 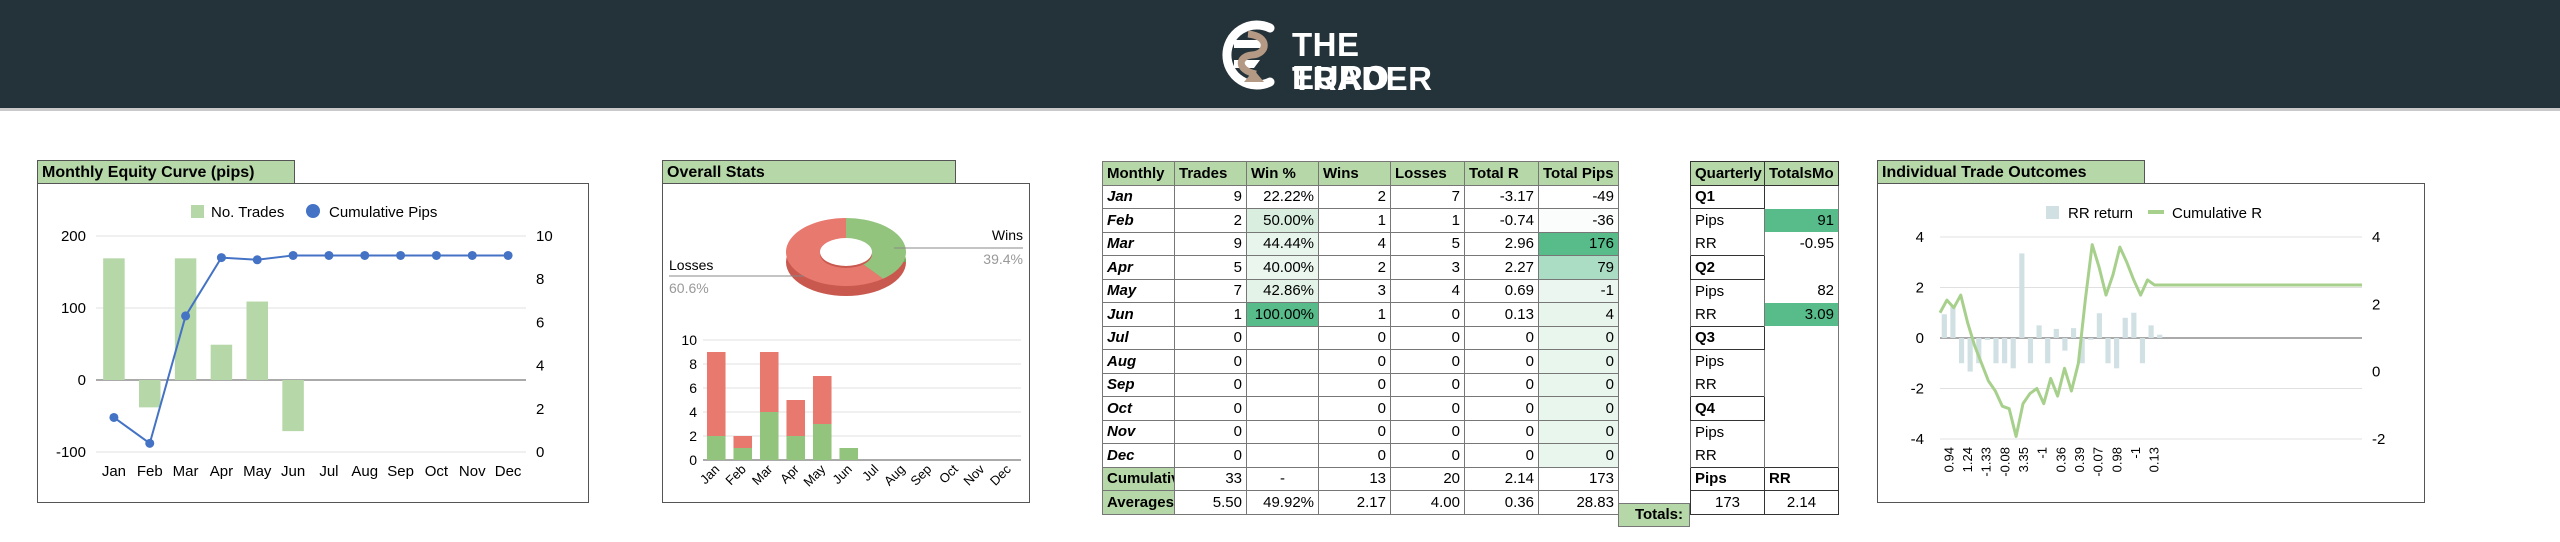 What do you see at coordinates (472, 471) in the screenshot?
I see `x-tick-label: Nov` at bounding box center [472, 471].